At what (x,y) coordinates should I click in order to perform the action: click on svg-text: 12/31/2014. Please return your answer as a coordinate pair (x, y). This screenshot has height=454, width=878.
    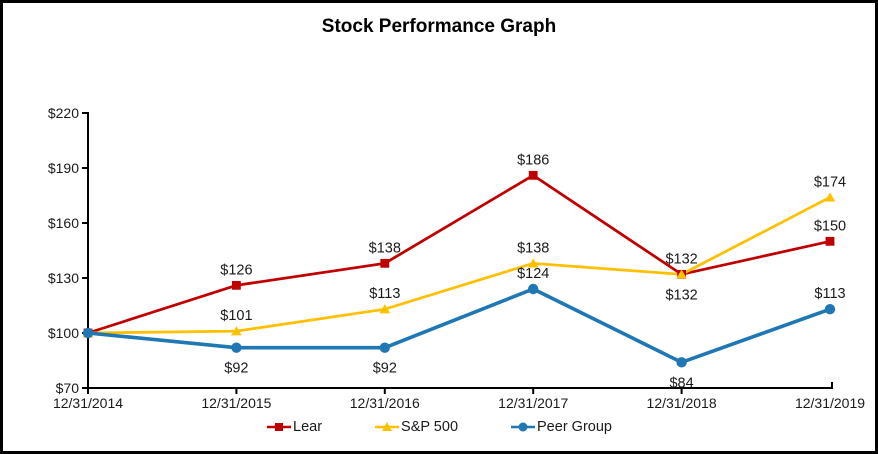
    Looking at the image, I should click on (88, 403).